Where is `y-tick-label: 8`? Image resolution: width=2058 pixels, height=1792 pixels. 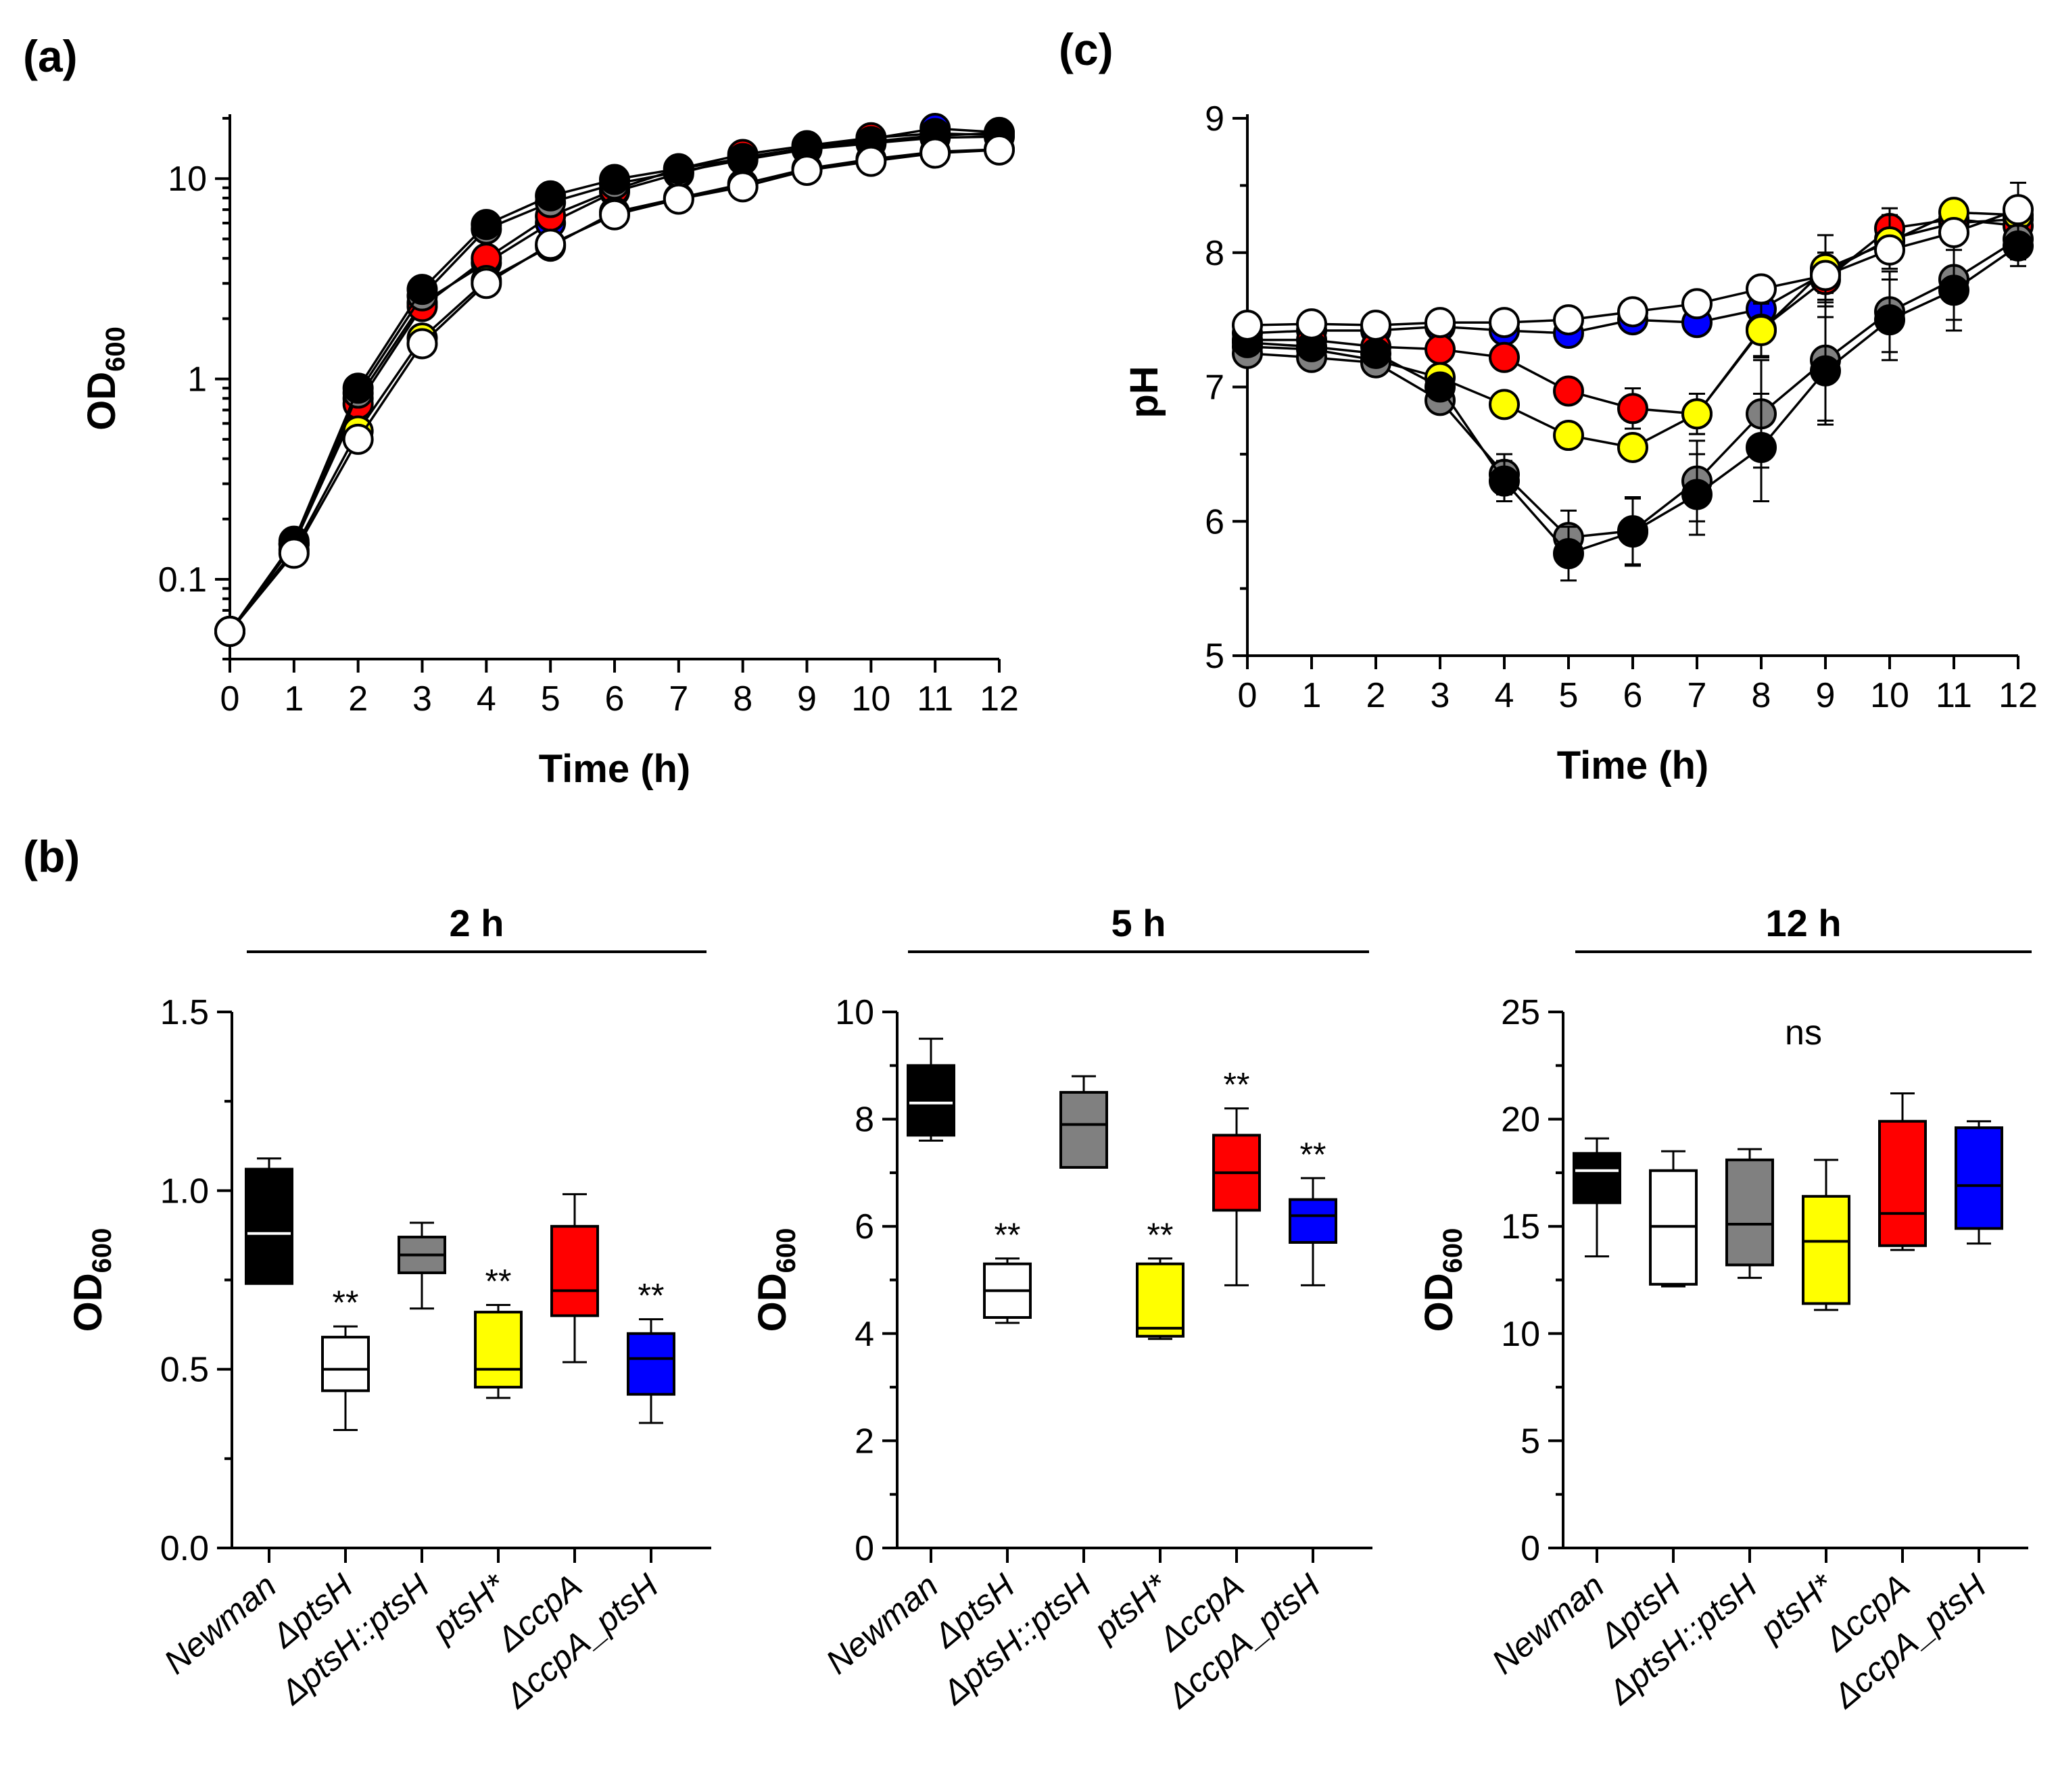
y-tick-label: 8 is located at coordinates (865, 1120).